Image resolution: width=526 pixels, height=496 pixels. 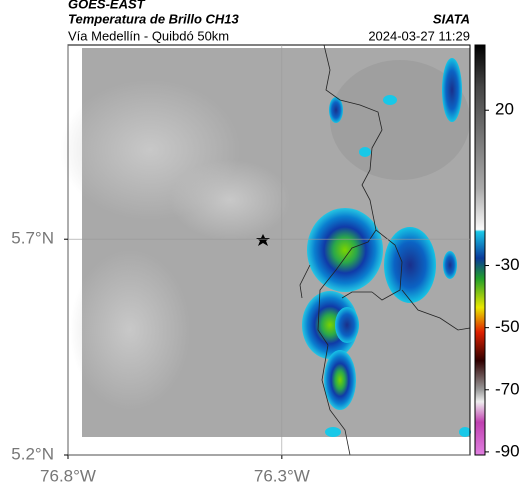 What do you see at coordinates (32, 453) in the screenshot?
I see `y-tick-label: 5.2°N` at bounding box center [32, 453].